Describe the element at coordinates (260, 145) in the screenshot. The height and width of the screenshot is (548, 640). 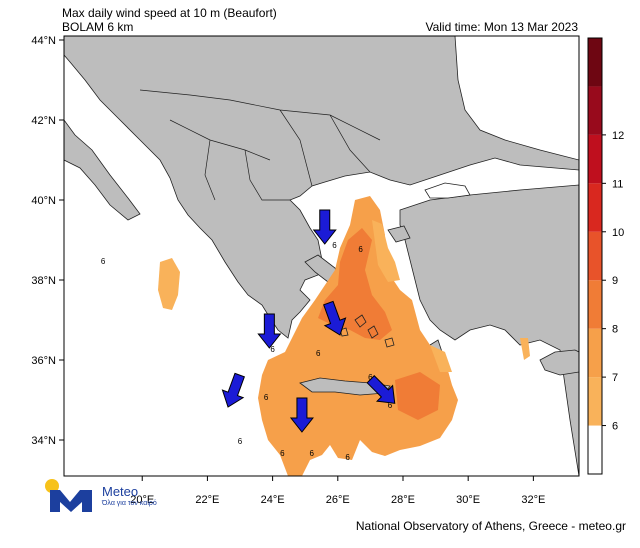
I see `country-borders` at that location.